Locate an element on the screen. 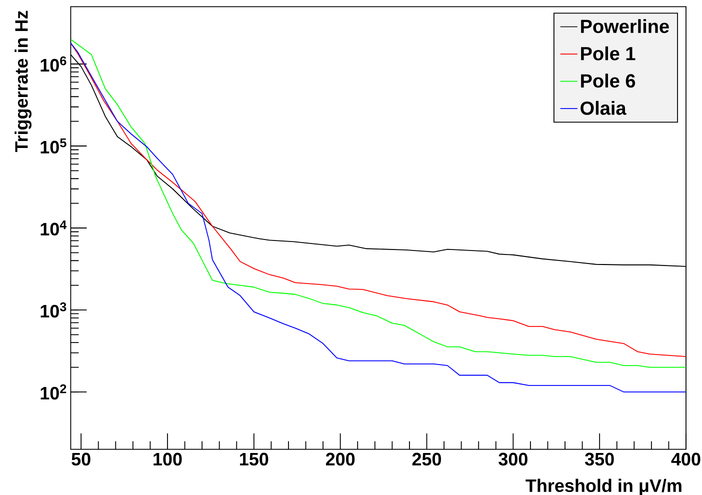  x-tick-label: 350 is located at coordinates (599, 459).